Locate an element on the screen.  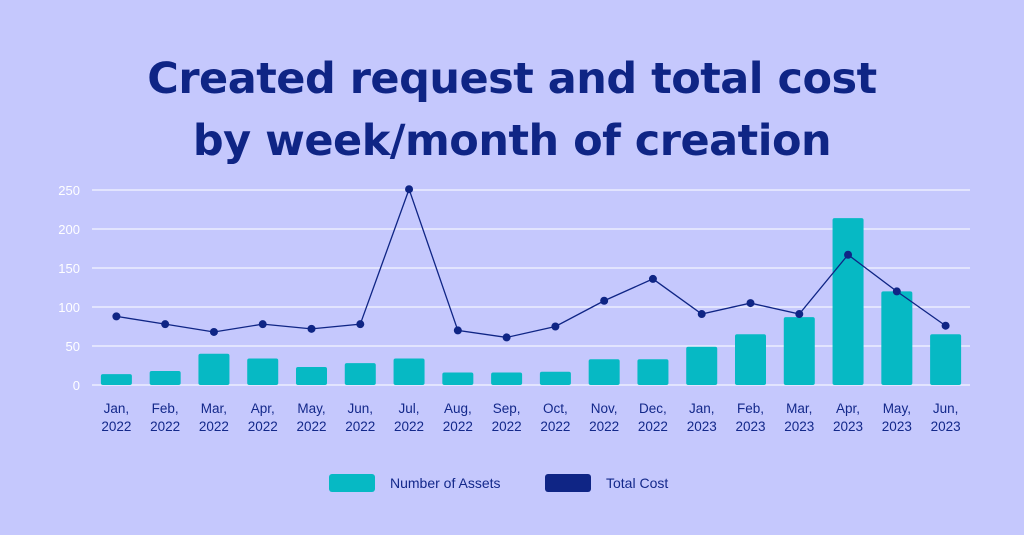
x-tick-month: Oct, is located at coordinates (555, 408).